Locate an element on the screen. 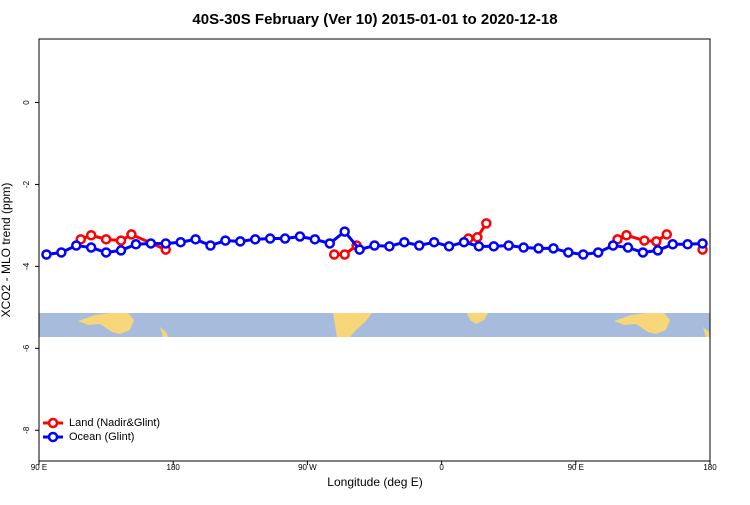  x-tick-label: 90 W is located at coordinates (307, 467).